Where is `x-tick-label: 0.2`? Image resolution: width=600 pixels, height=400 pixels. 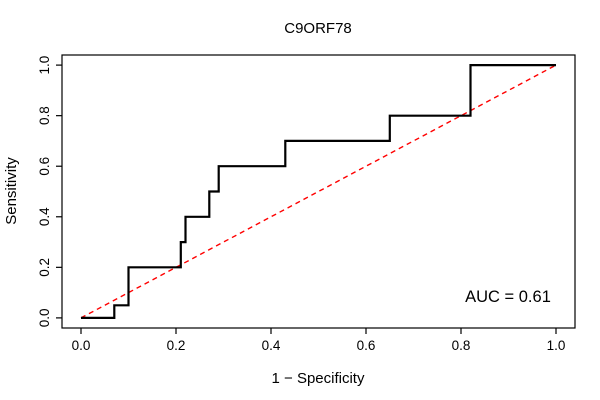
x-tick-label: 0.2 is located at coordinates (176, 345).